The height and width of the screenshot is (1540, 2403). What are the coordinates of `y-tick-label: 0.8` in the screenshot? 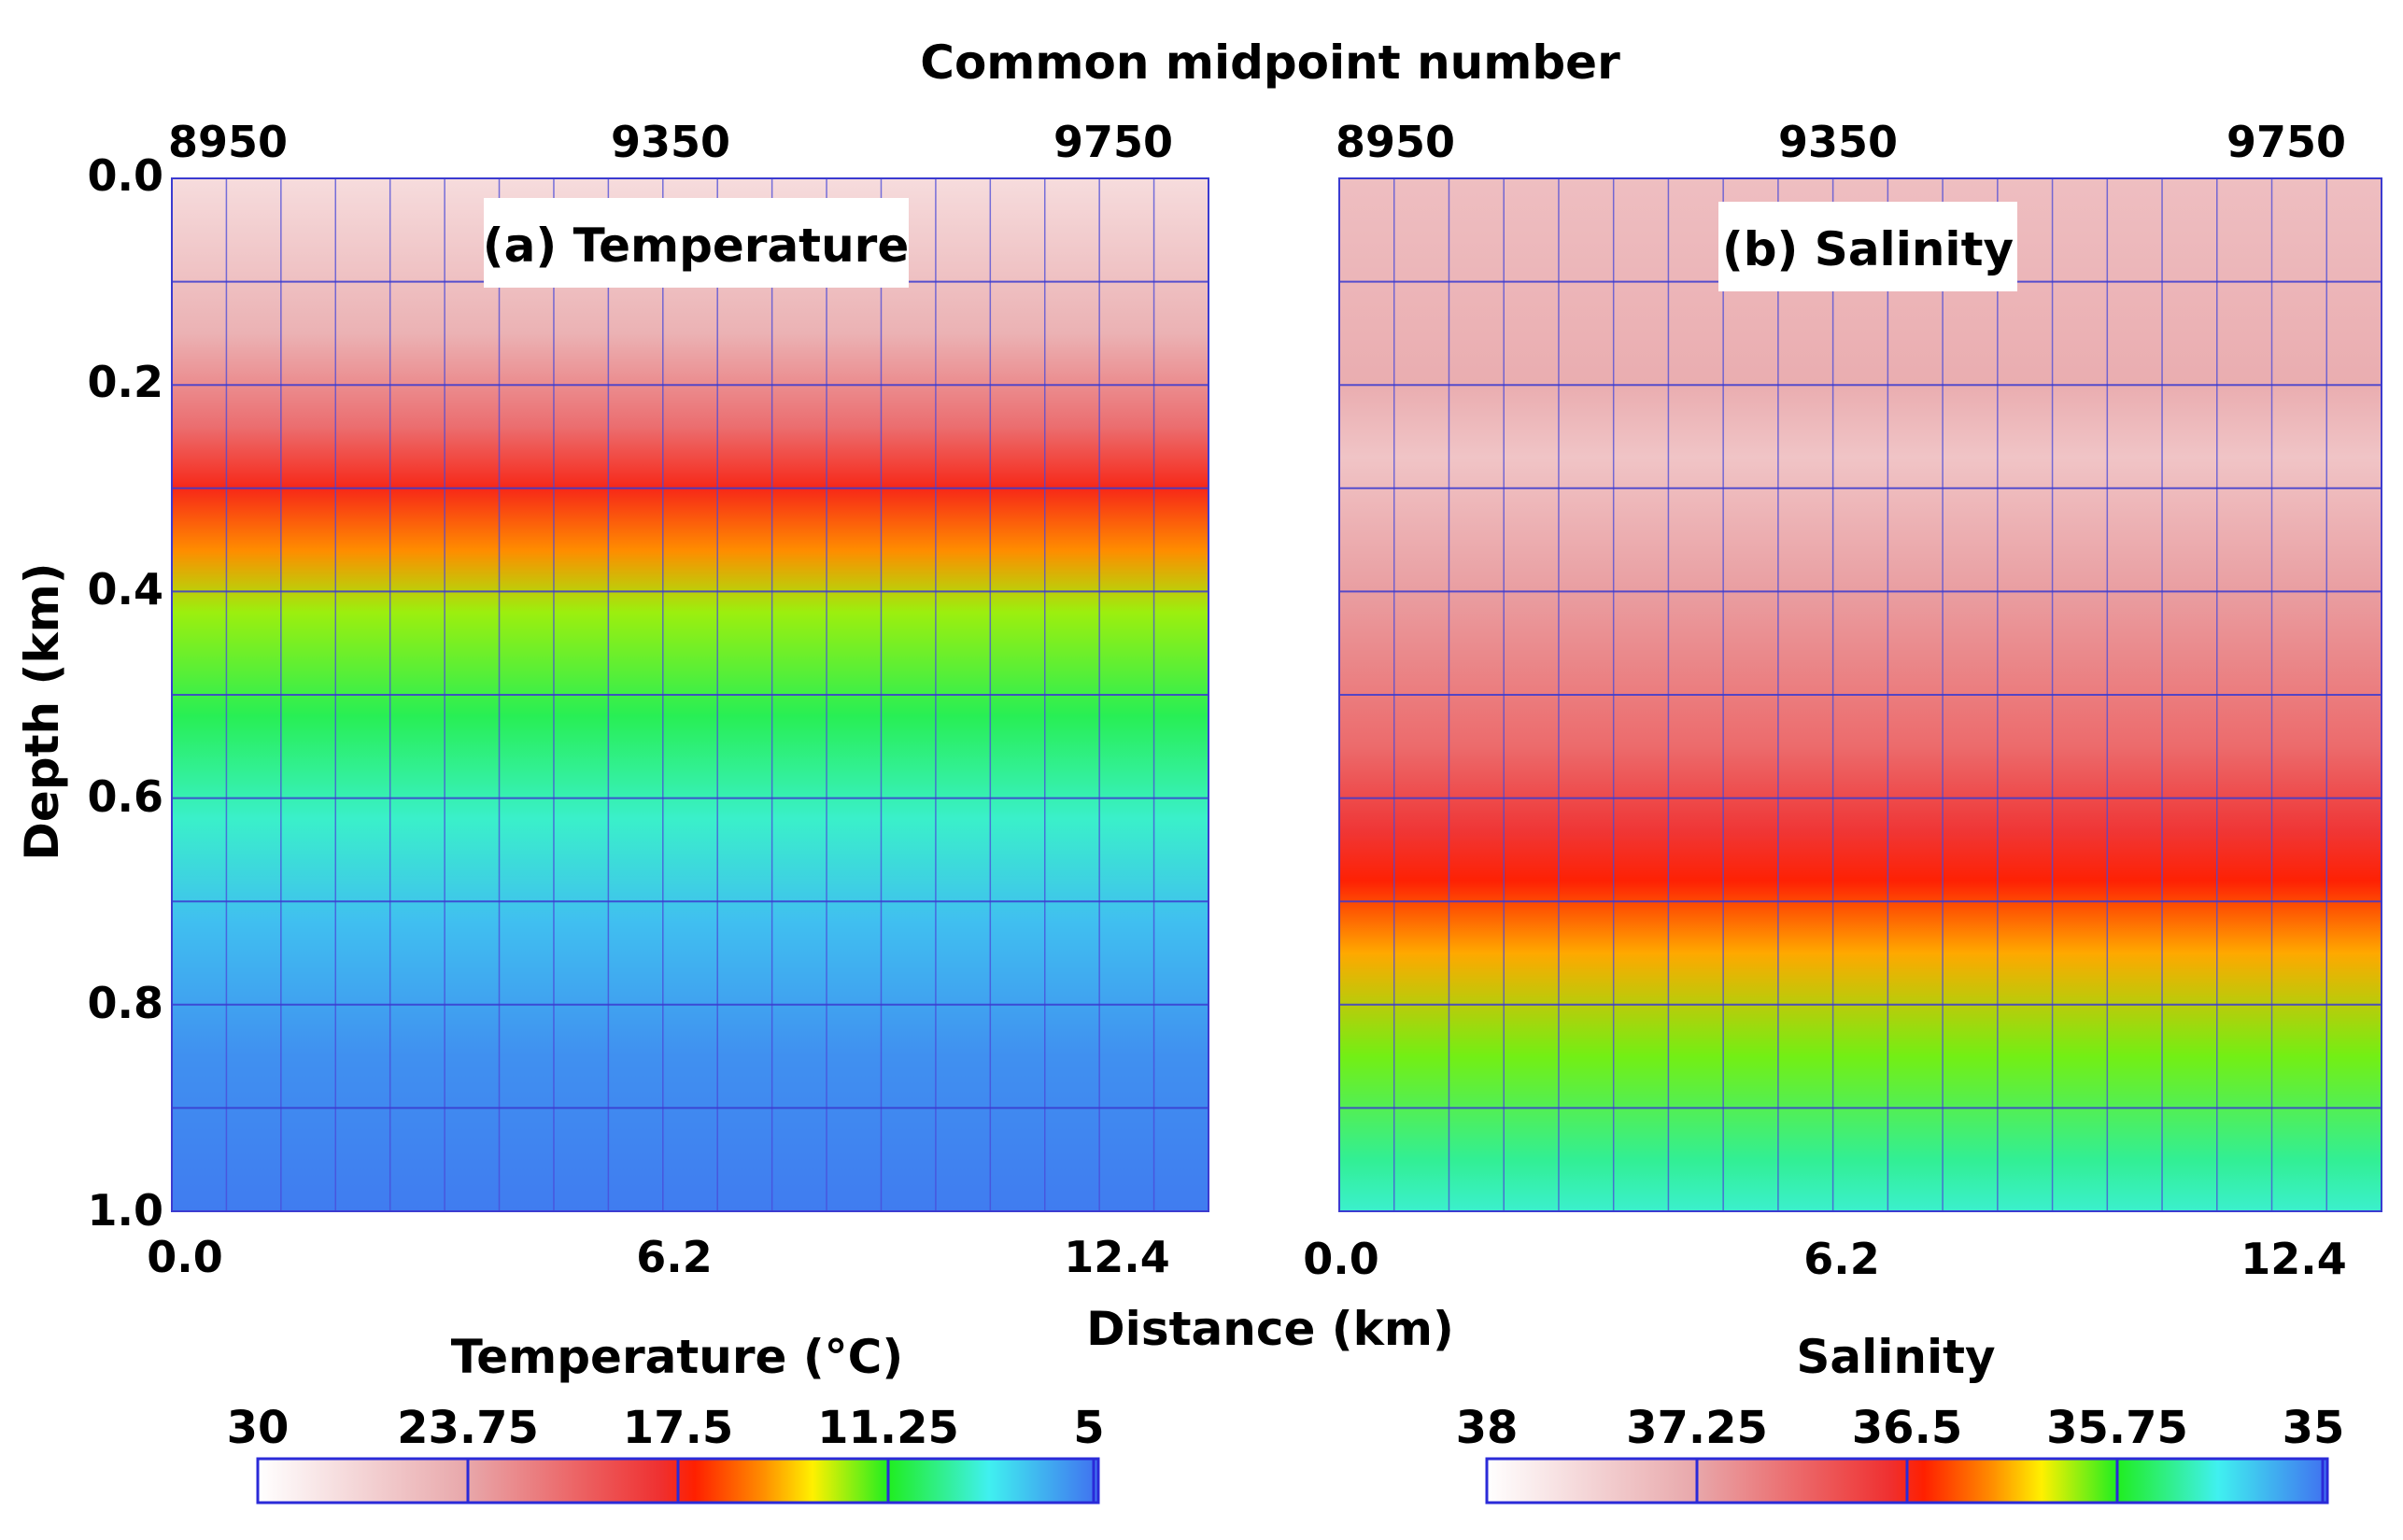 It's located at (126, 1003).